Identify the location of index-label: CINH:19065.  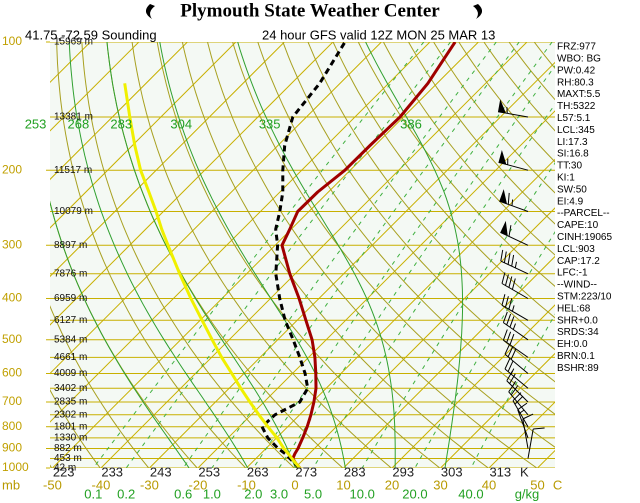
(584, 237).